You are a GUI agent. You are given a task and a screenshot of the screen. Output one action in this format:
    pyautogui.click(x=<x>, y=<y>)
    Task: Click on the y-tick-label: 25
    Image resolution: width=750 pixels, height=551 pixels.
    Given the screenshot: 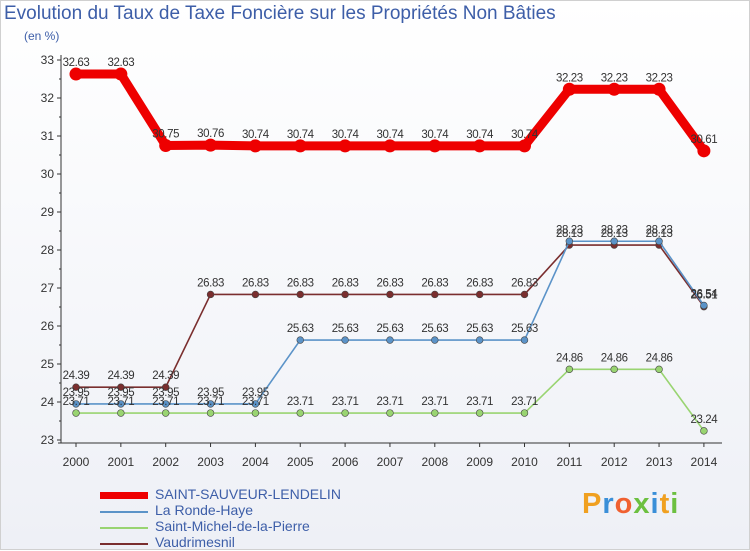 What is the action you would take?
    pyautogui.click(x=48, y=364)
    